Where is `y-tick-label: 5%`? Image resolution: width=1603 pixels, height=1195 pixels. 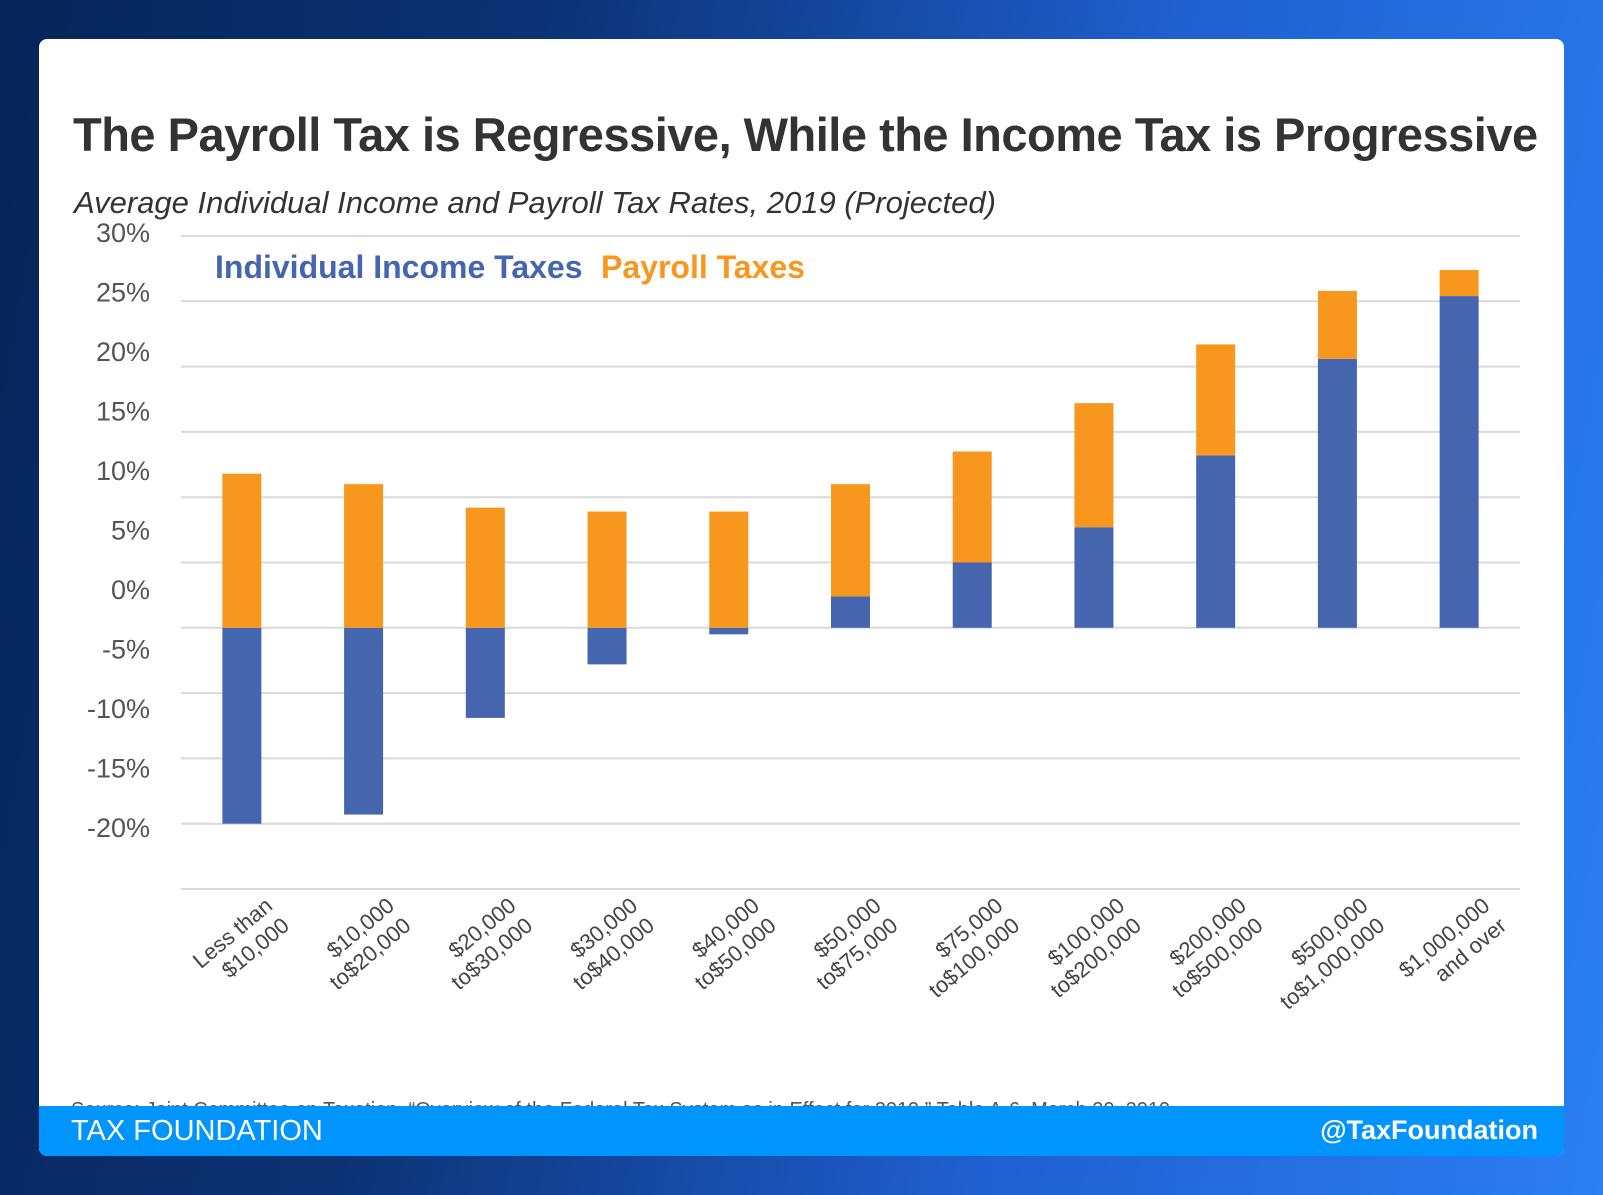 y-tick-label: 5% is located at coordinates (130, 531).